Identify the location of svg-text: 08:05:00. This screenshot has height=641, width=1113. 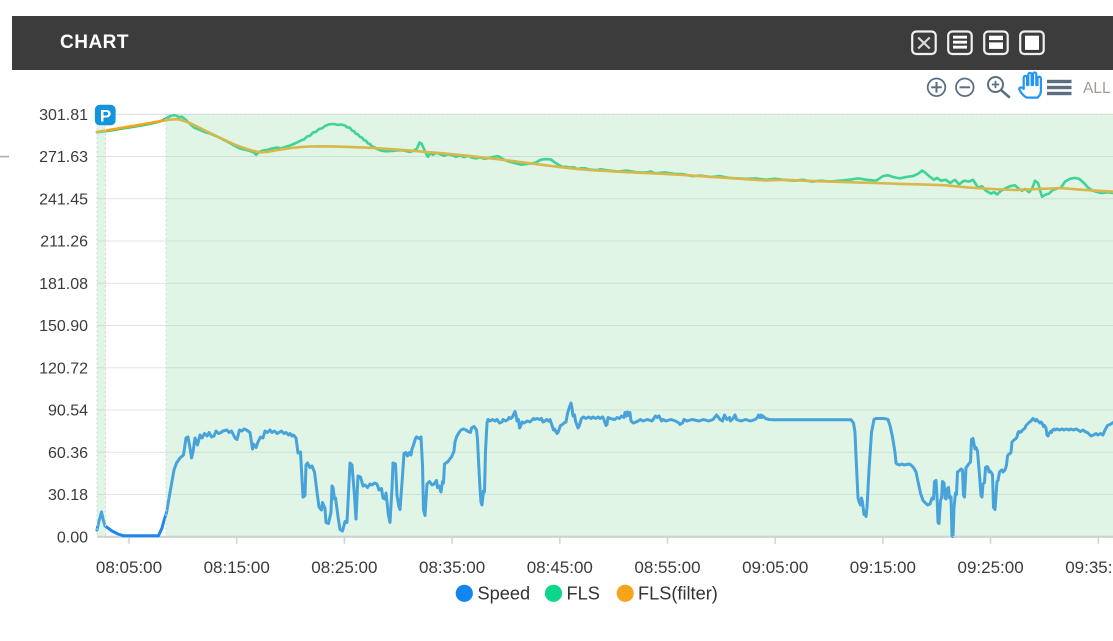
(129, 567).